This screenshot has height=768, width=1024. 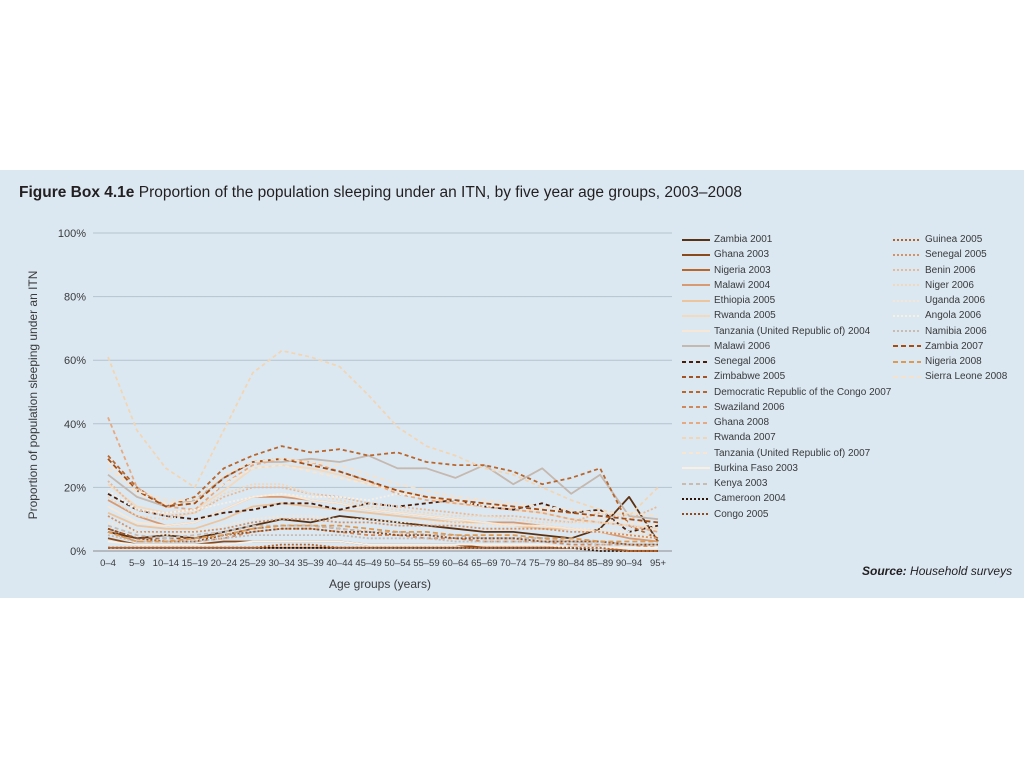 What do you see at coordinates (750, 377) in the screenshot?
I see `legend-label: Zimbabwe 2005` at bounding box center [750, 377].